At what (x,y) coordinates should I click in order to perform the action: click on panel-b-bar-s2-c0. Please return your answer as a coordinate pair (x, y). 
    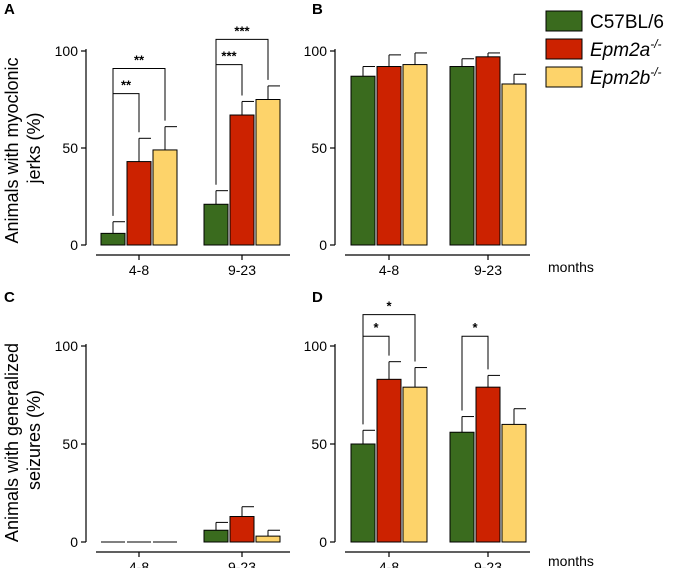
    Looking at the image, I should click on (415, 155).